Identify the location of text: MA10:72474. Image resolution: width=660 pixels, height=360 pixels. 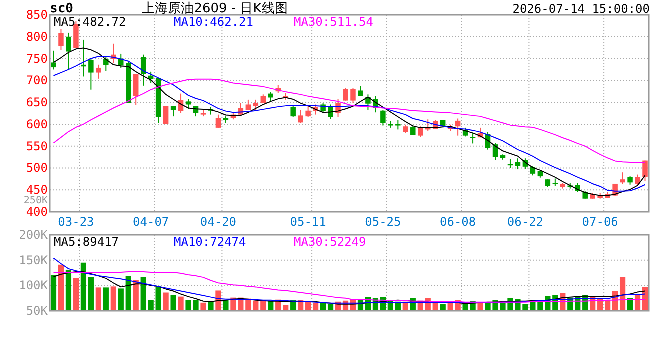
(210, 242).